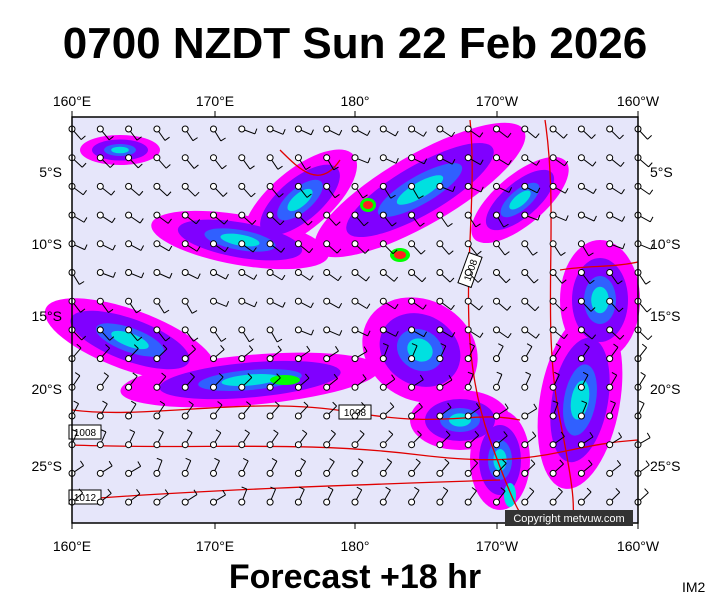 The width and height of the screenshot is (711, 600). Describe the element at coordinates (568, 519) in the screenshot. I see `copyright: Copyright metvuw.com` at that location.